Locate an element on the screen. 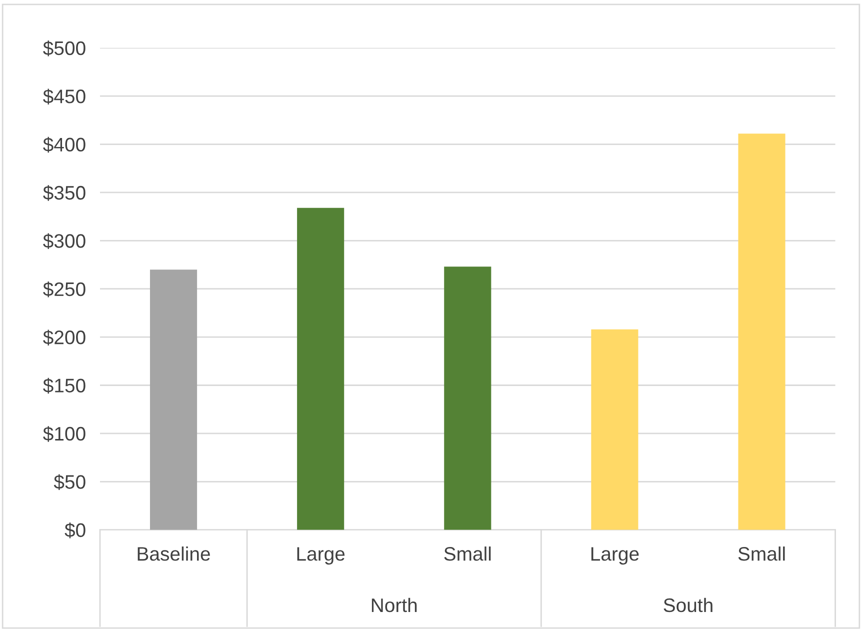 The width and height of the screenshot is (862, 630). y-tick-label: $450 is located at coordinates (64, 96).